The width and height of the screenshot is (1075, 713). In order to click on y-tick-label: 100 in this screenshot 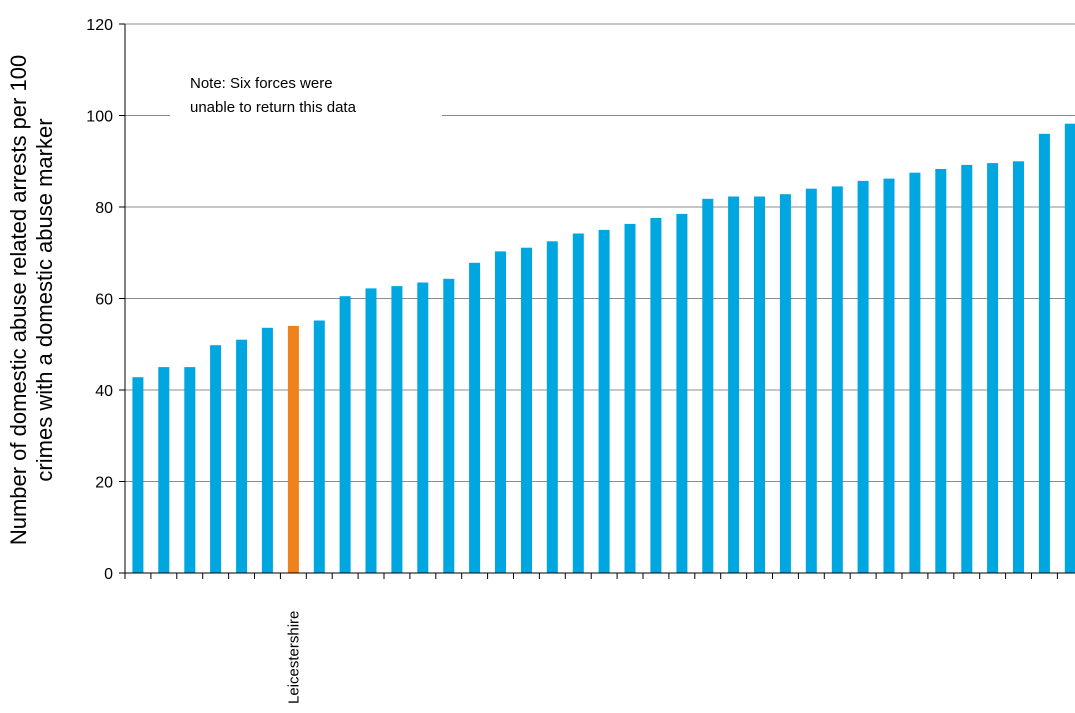, I will do `click(99, 117)`.